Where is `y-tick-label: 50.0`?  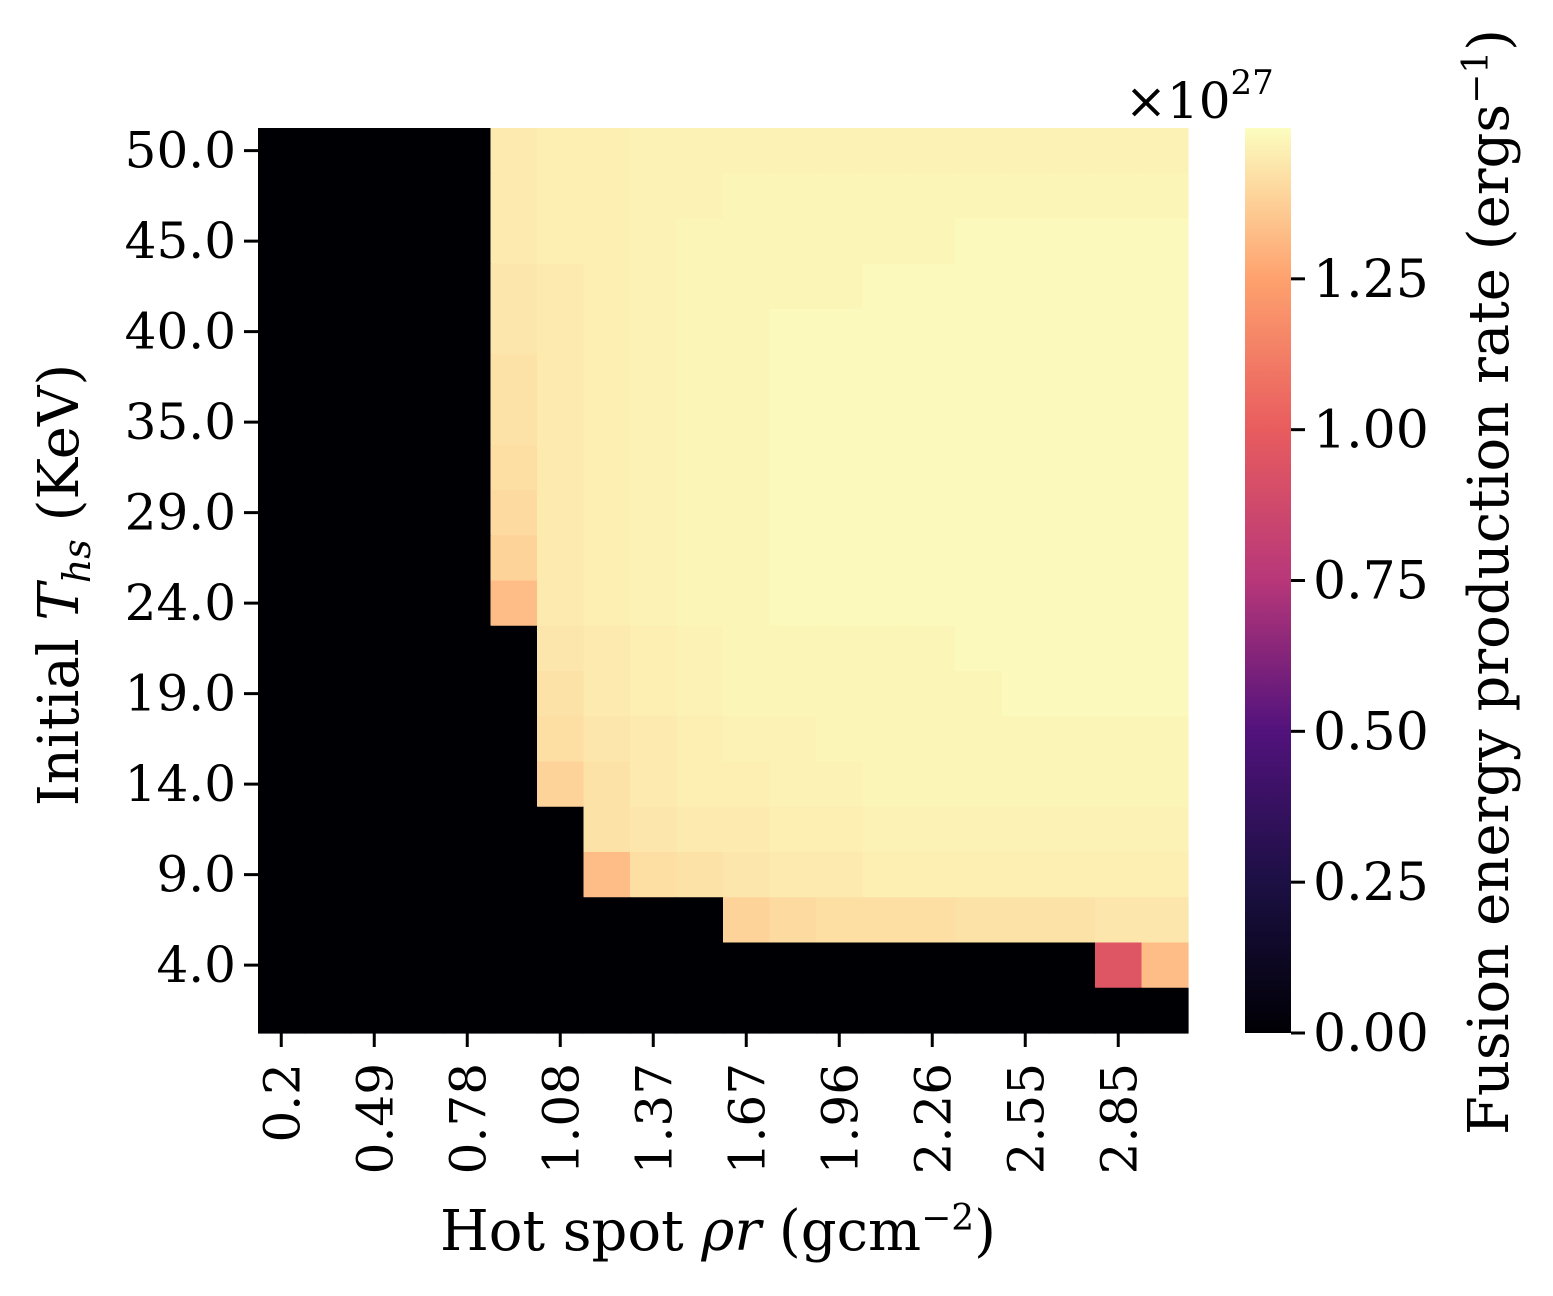 y-tick-label: 50.0 is located at coordinates (180, 151).